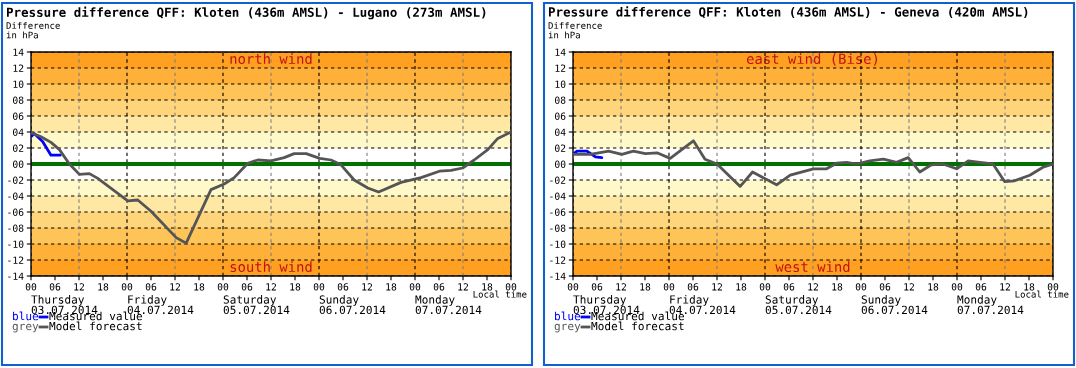 This screenshot has height=368, width=1076. What do you see at coordinates (271, 59) in the screenshot?
I see `band-label: north wind` at bounding box center [271, 59].